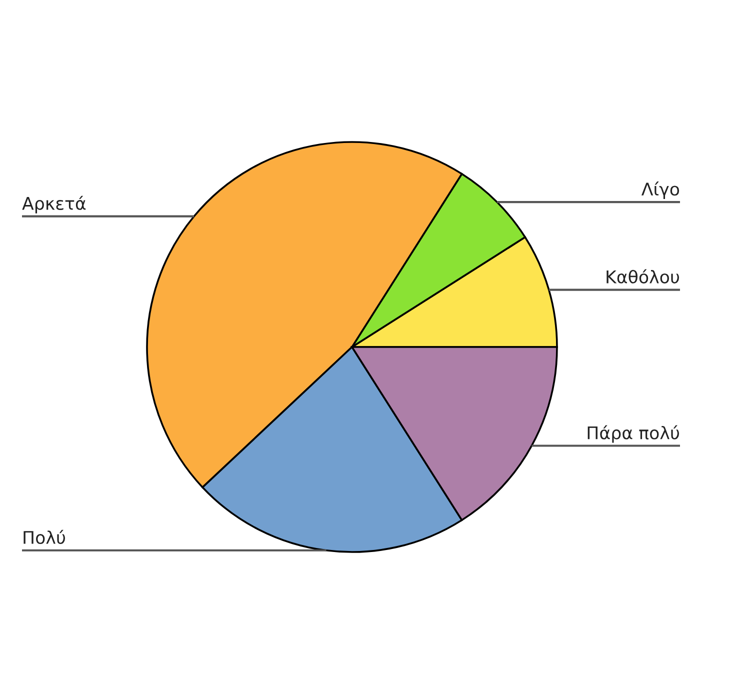  I want to click on slice-label: Πάρα πολύ, so click(633, 434).